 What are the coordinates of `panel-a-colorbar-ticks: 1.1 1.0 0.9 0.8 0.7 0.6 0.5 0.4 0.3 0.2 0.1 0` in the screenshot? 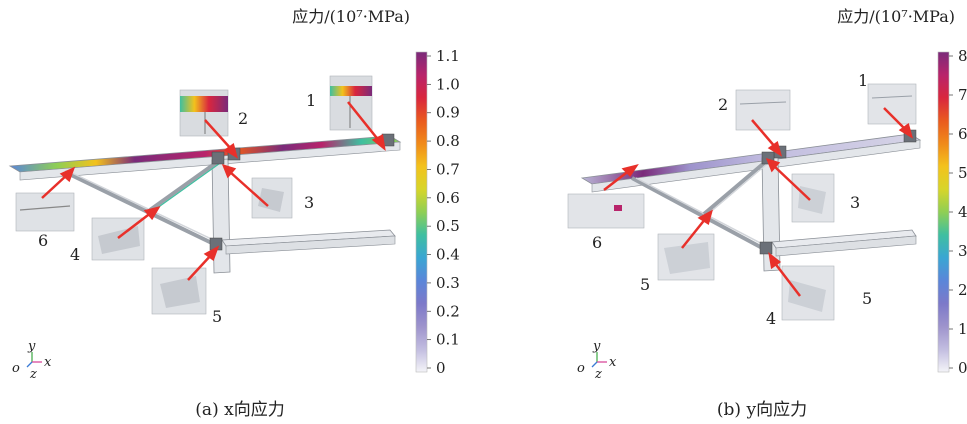 It's located at (443, 212).